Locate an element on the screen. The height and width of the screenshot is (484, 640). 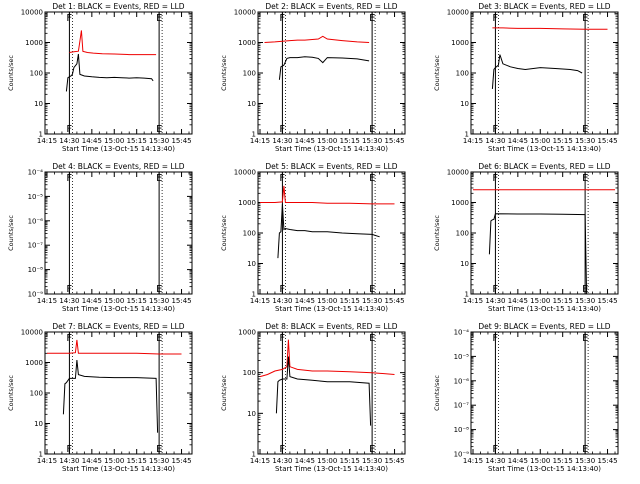
plot-title: Det 5: BLACK = Events, RED = LLD is located at coordinates (331, 166).